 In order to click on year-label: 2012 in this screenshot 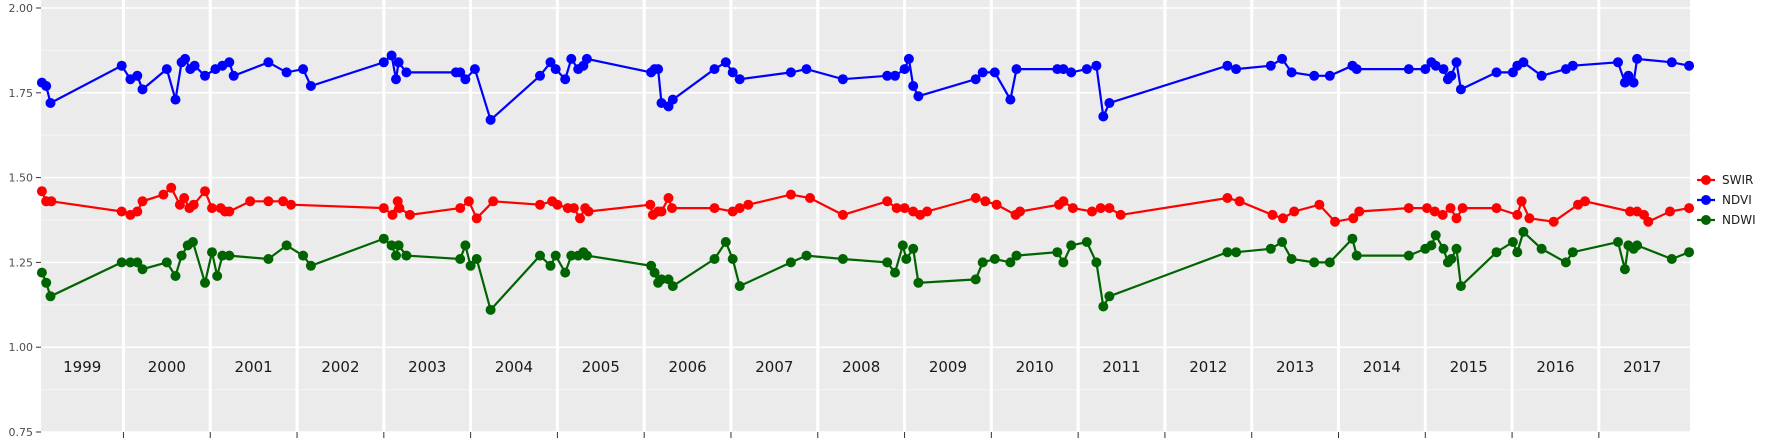, I will do `click(1208, 367)`.